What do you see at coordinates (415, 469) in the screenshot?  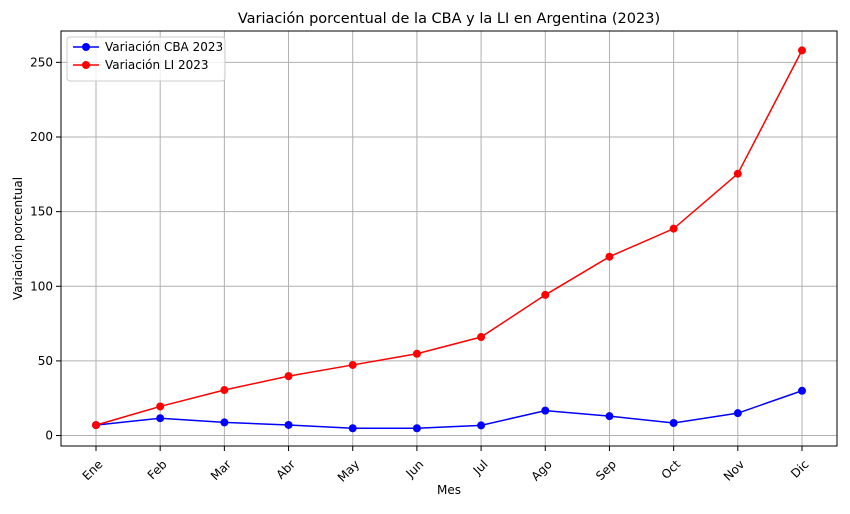 I see `x-tick-label: Jun` at bounding box center [415, 469].